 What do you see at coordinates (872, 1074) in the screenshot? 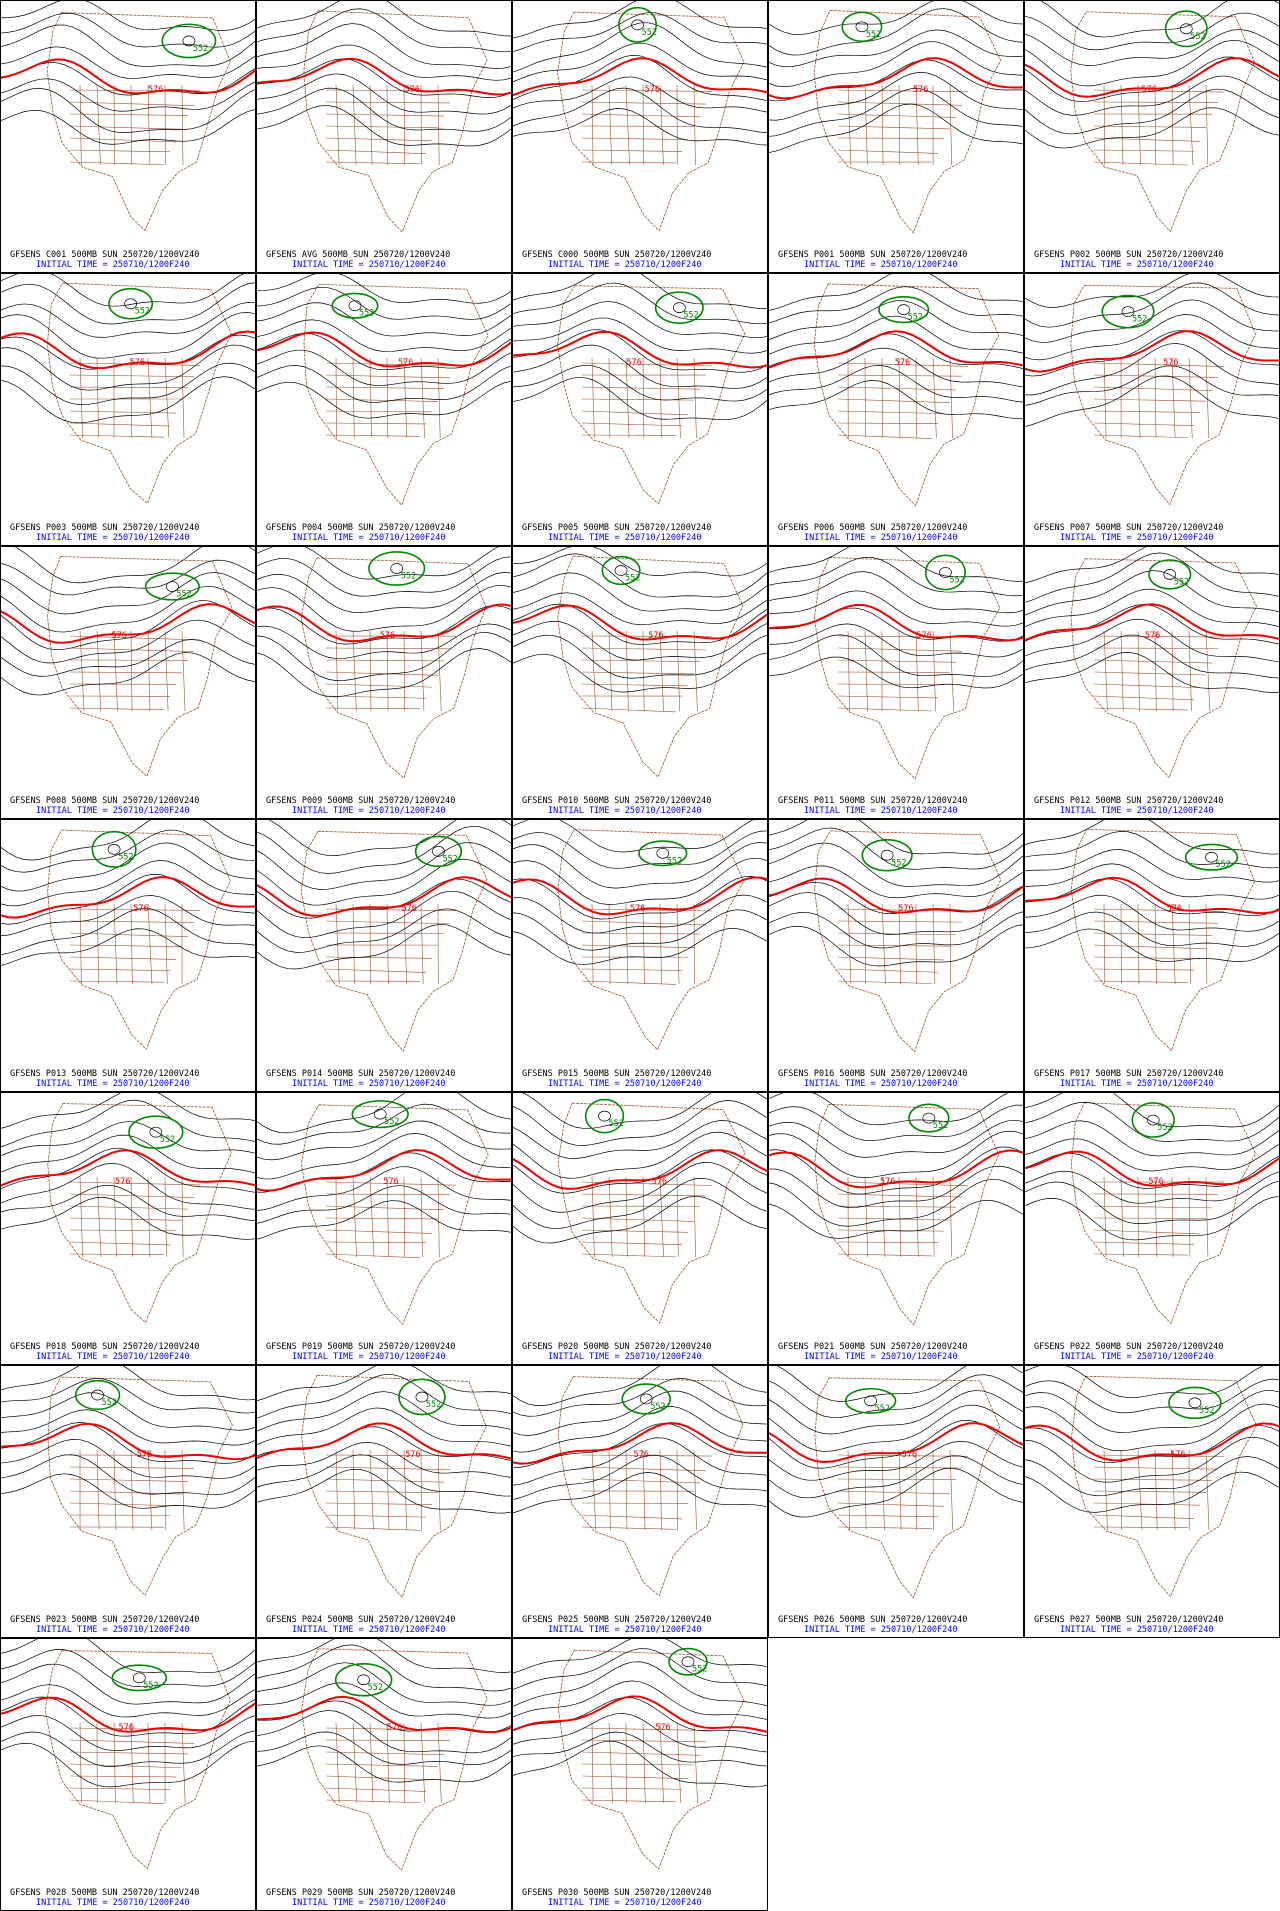
I see `panel-title: GFSENS P016 500MB SUN 250720/1200V240` at bounding box center [872, 1074].